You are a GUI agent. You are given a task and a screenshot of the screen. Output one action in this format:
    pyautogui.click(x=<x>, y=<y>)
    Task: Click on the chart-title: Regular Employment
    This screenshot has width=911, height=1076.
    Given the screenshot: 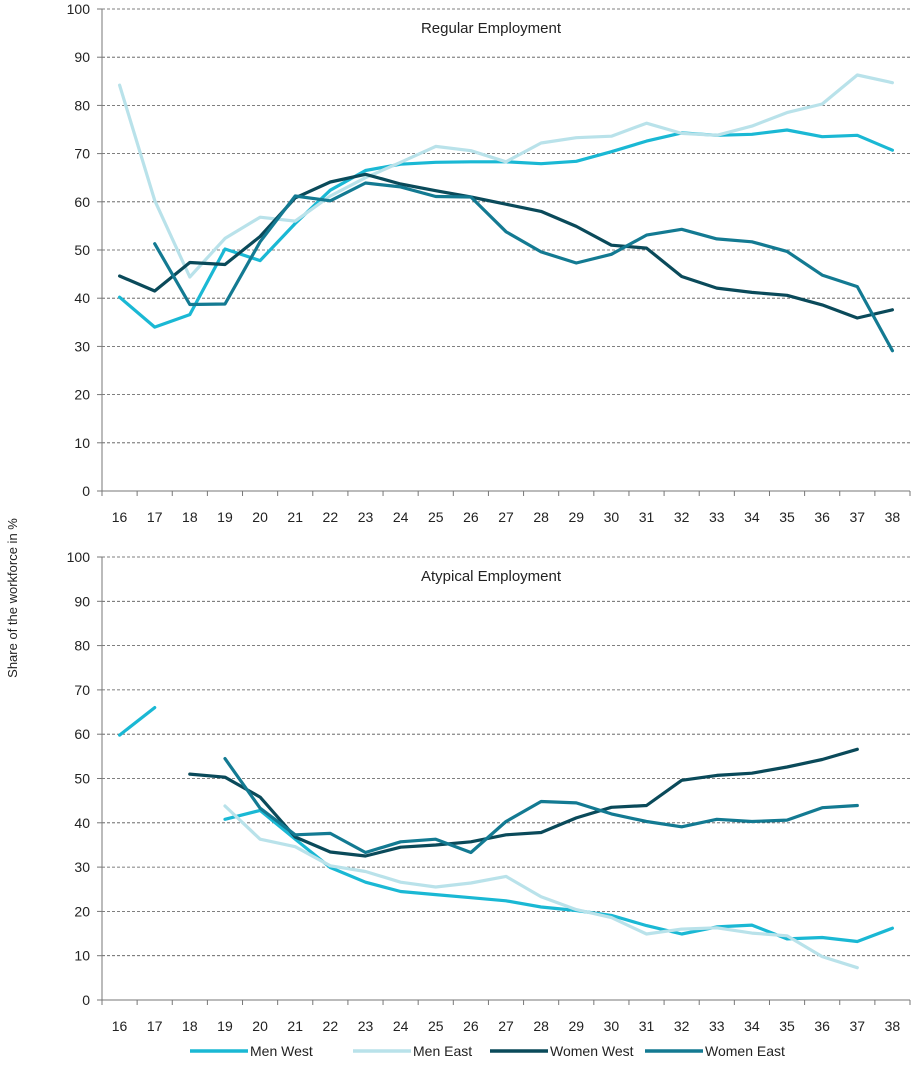 What is the action you would take?
    pyautogui.click(x=491, y=28)
    